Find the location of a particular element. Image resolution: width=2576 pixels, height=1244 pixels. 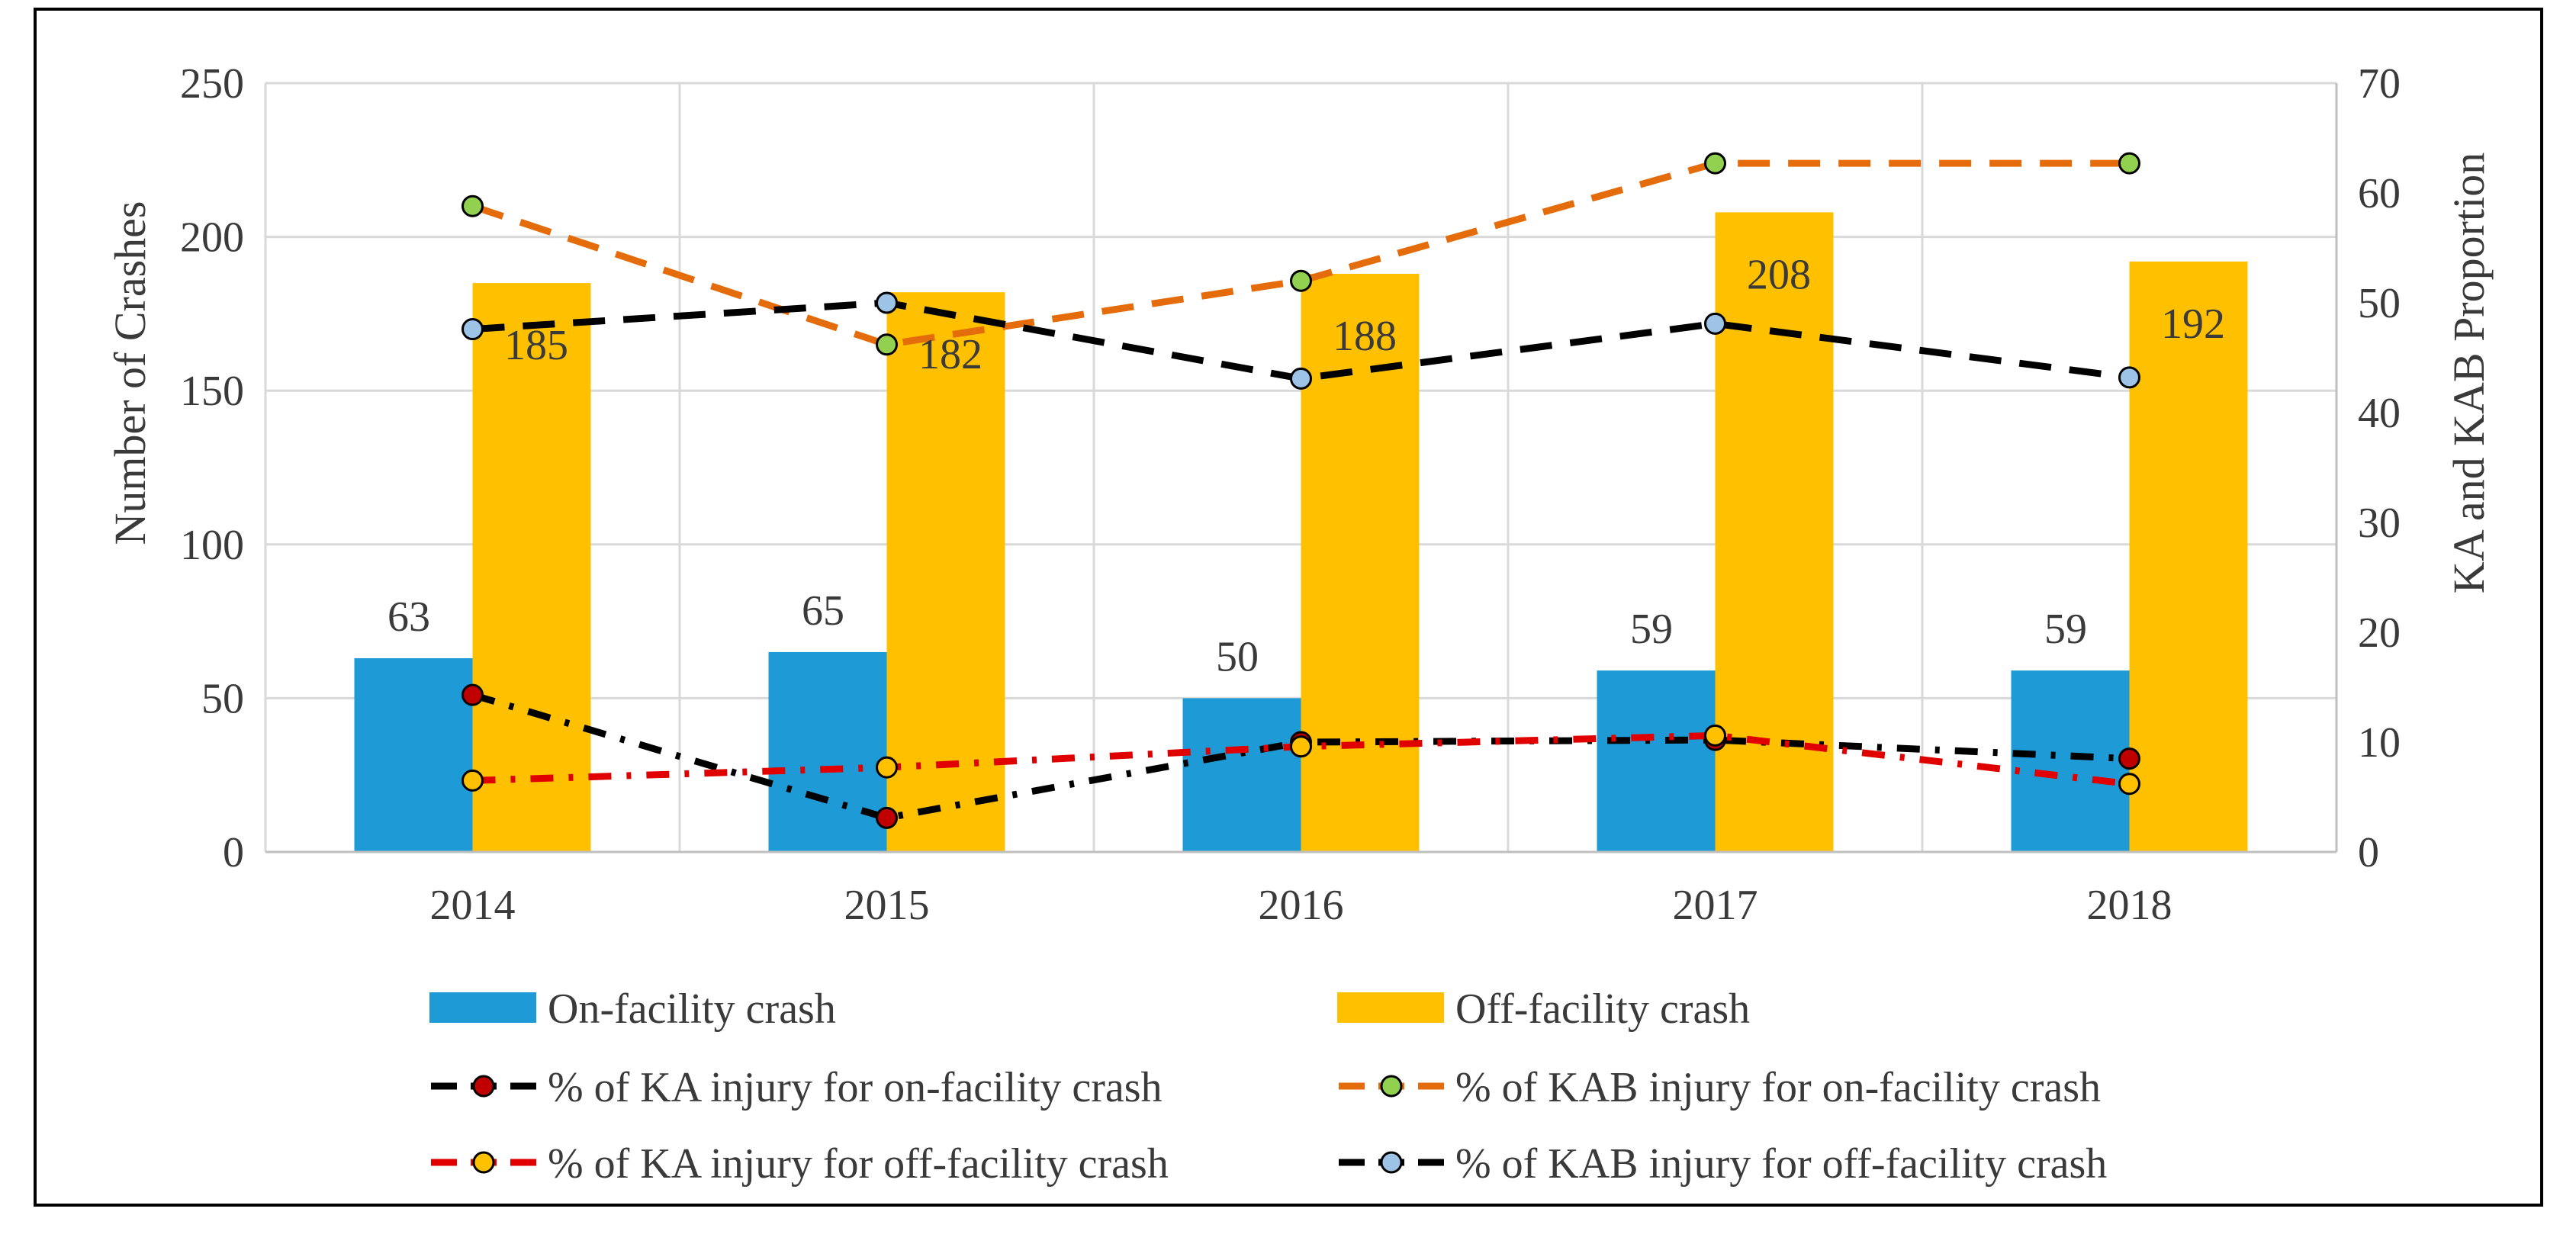

legend-label: % of KA injury for on-facility crash is located at coordinates (855, 1087).